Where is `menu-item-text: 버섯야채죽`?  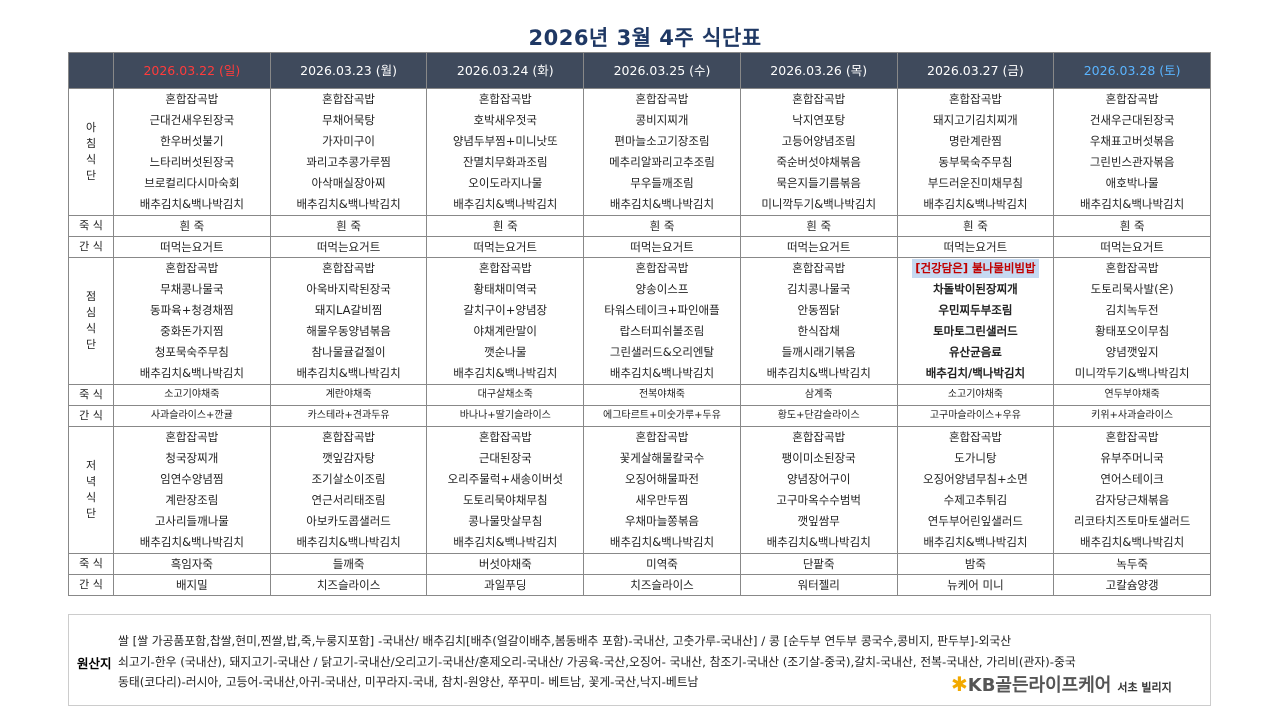 menu-item-text: 버섯야채죽 is located at coordinates (505, 564).